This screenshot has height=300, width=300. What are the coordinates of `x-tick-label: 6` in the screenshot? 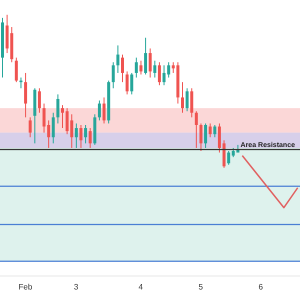 It's located at (261, 287).